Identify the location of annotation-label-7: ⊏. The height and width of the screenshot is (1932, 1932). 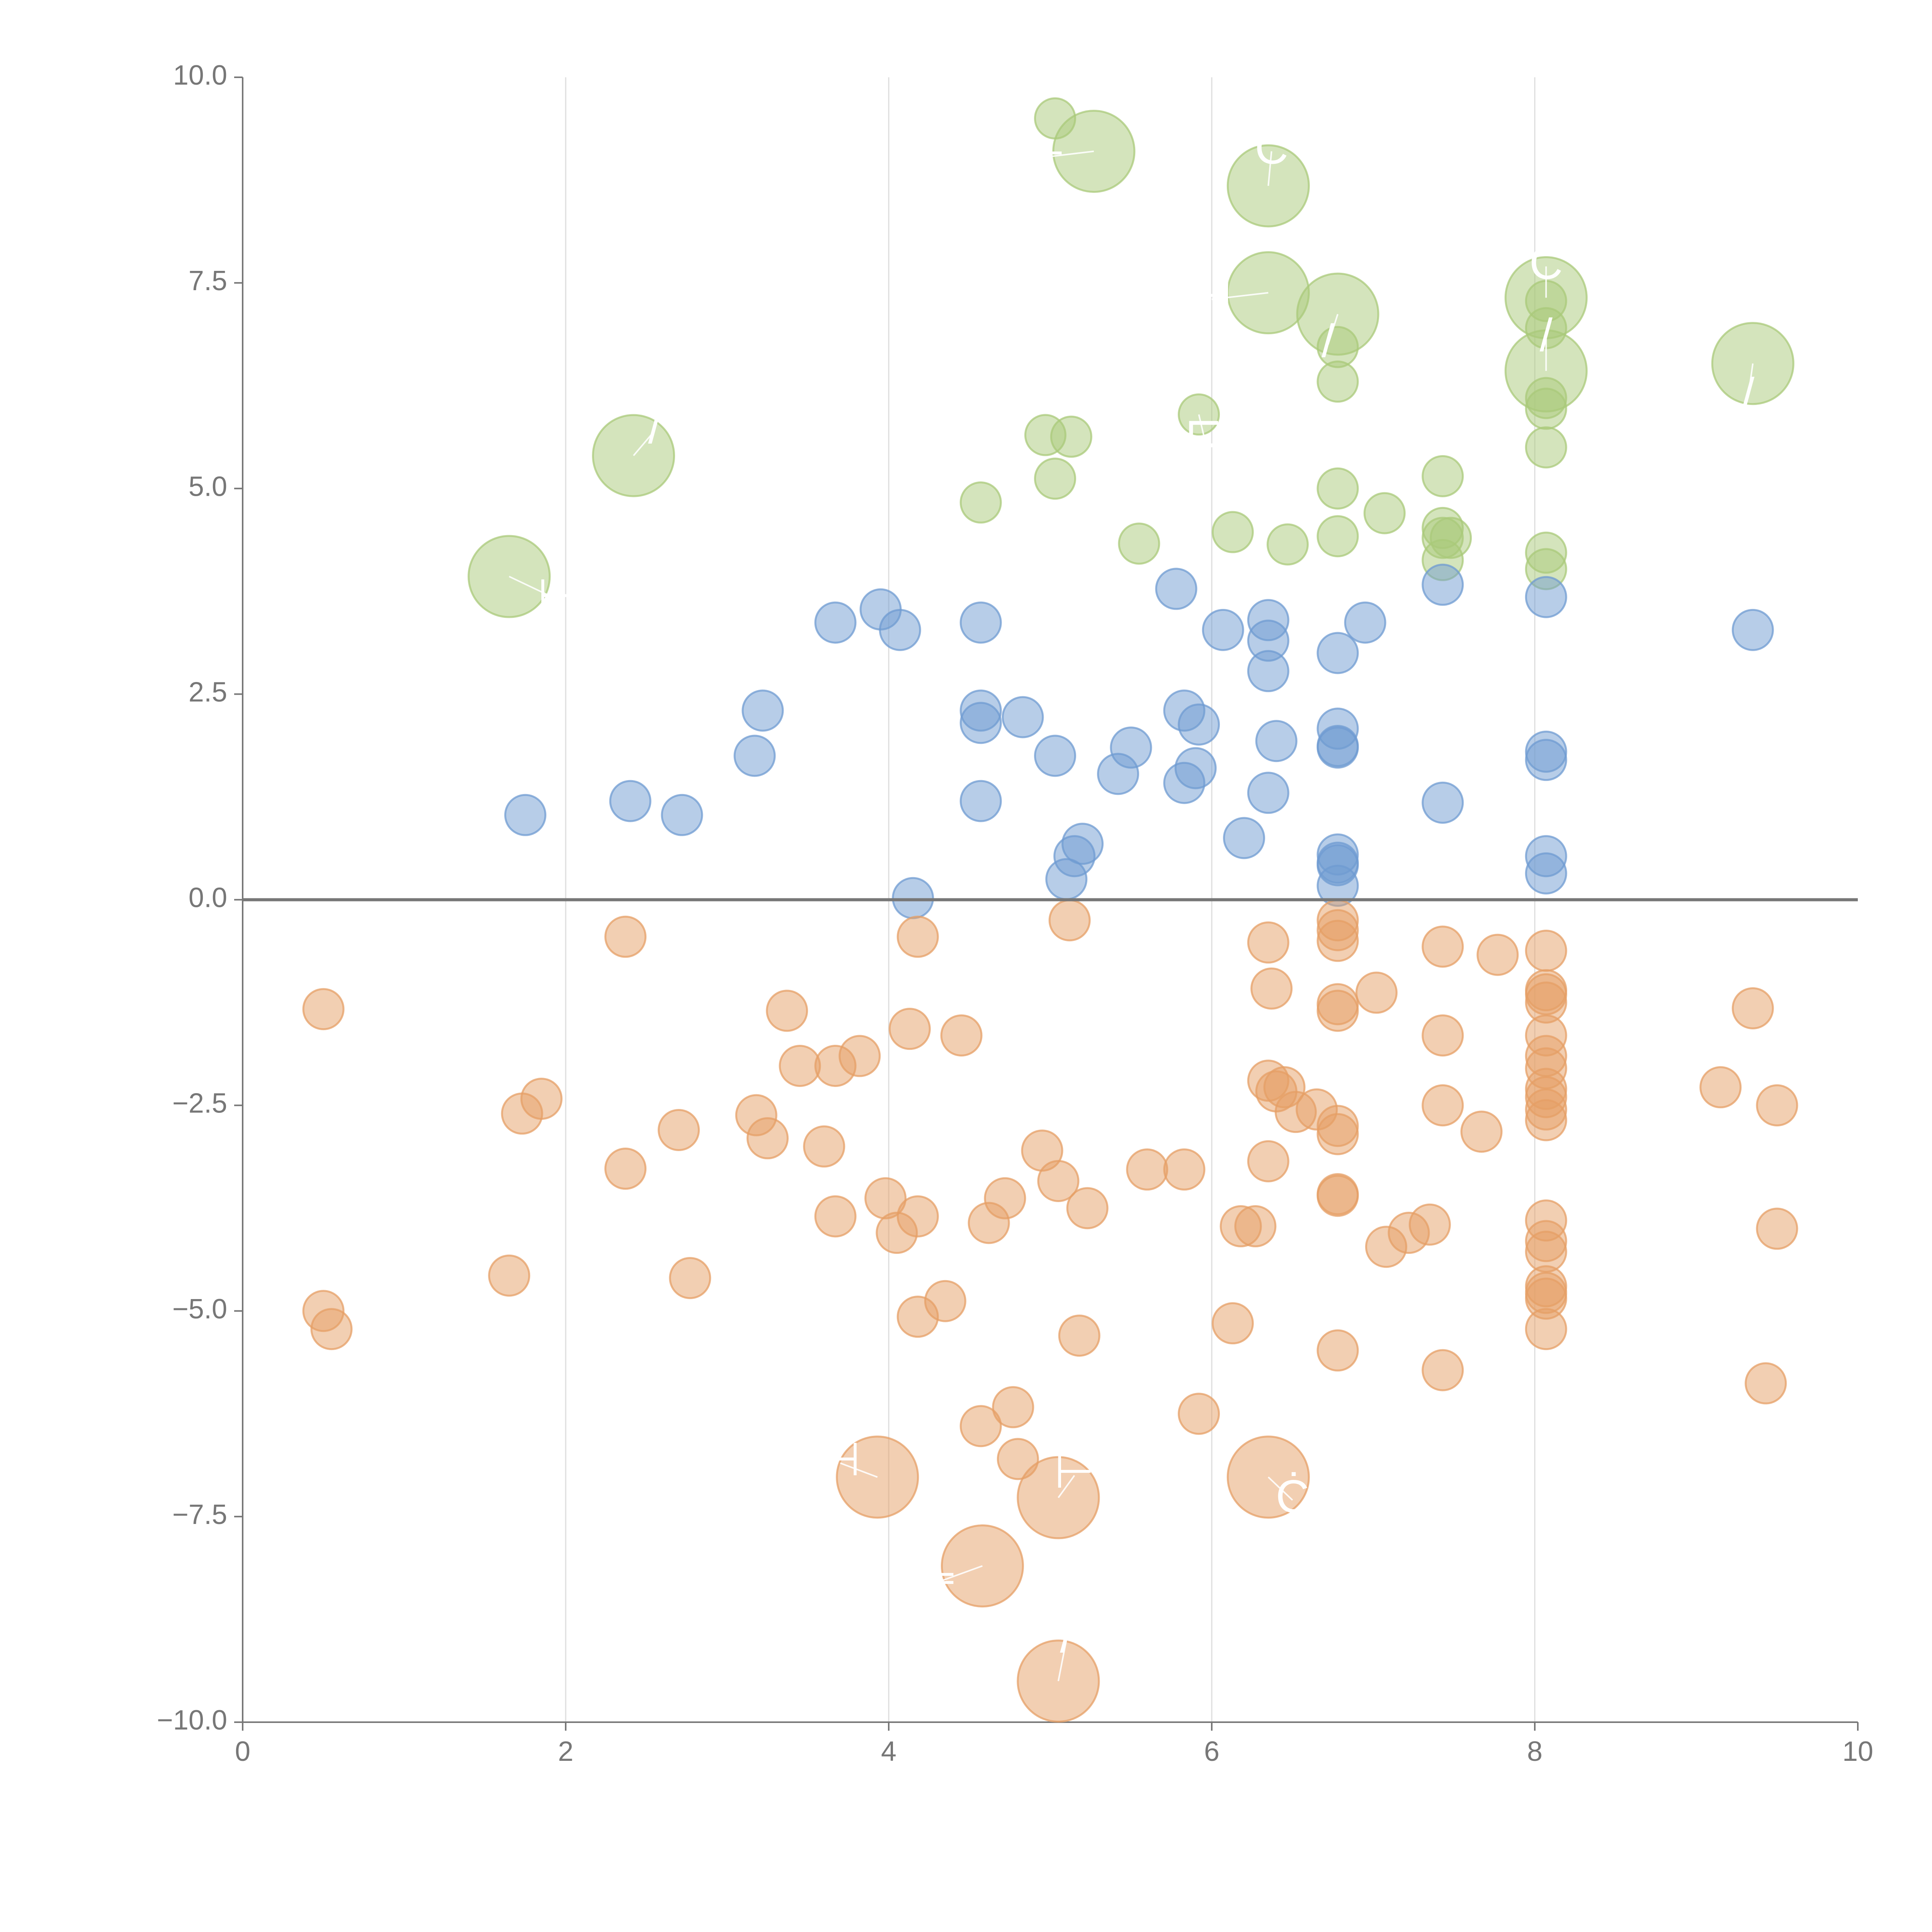
(1204, 432).